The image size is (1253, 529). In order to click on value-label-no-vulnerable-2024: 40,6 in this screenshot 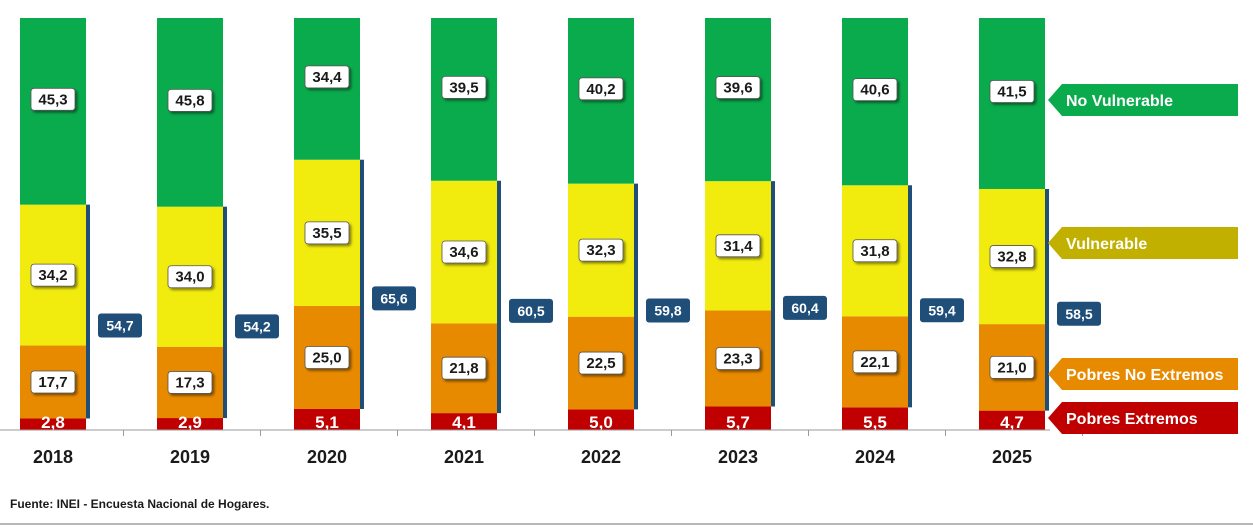, I will do `click(874, 90)`.